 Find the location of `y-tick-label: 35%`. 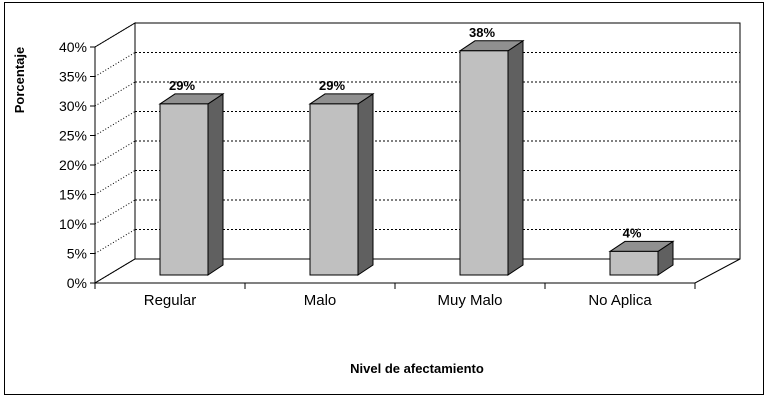

y-tick-label: 35% is located at coordinates (73, 77).